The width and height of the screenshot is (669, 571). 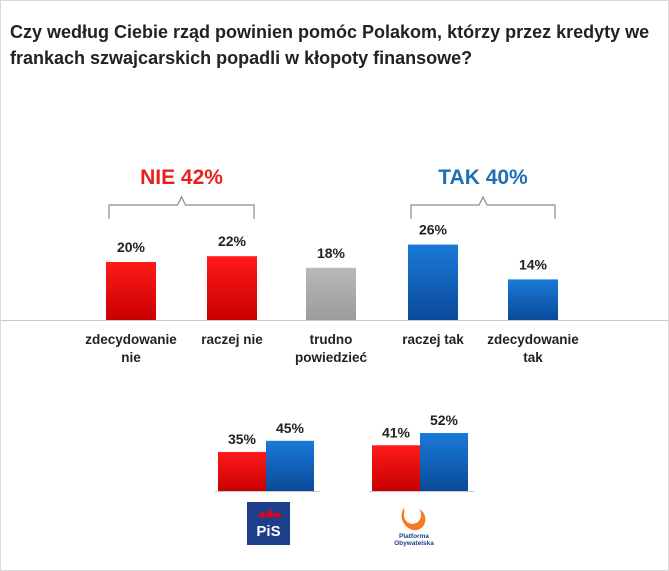 What do you see at coordinates (242, 471) in the screenshot?
I see `party-1-bar-nie` at bounding box center [242, 471].